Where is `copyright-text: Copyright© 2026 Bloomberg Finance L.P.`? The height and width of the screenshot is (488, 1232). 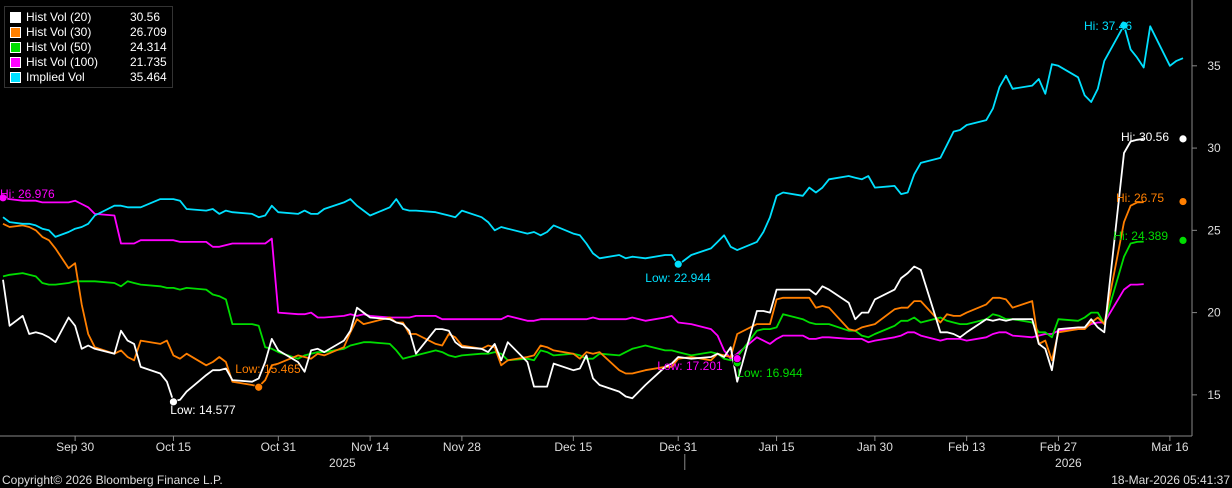 copyright-text: Copyright© 2026 Bloomberg Finance L.P. is located at coordinates (112, 480).